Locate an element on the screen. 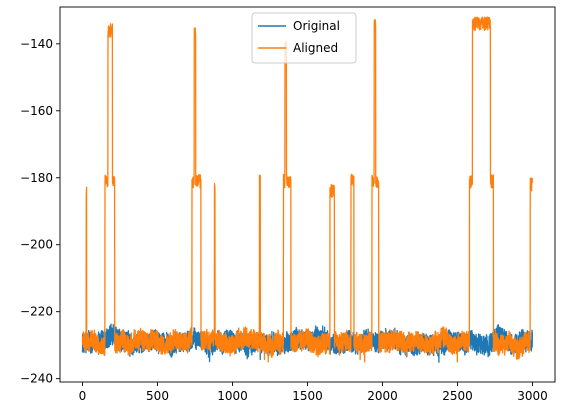 Image resolution: width=563 pixels, height=413 pixels. legend: Original Aligned is located at coordinates (304, 38).